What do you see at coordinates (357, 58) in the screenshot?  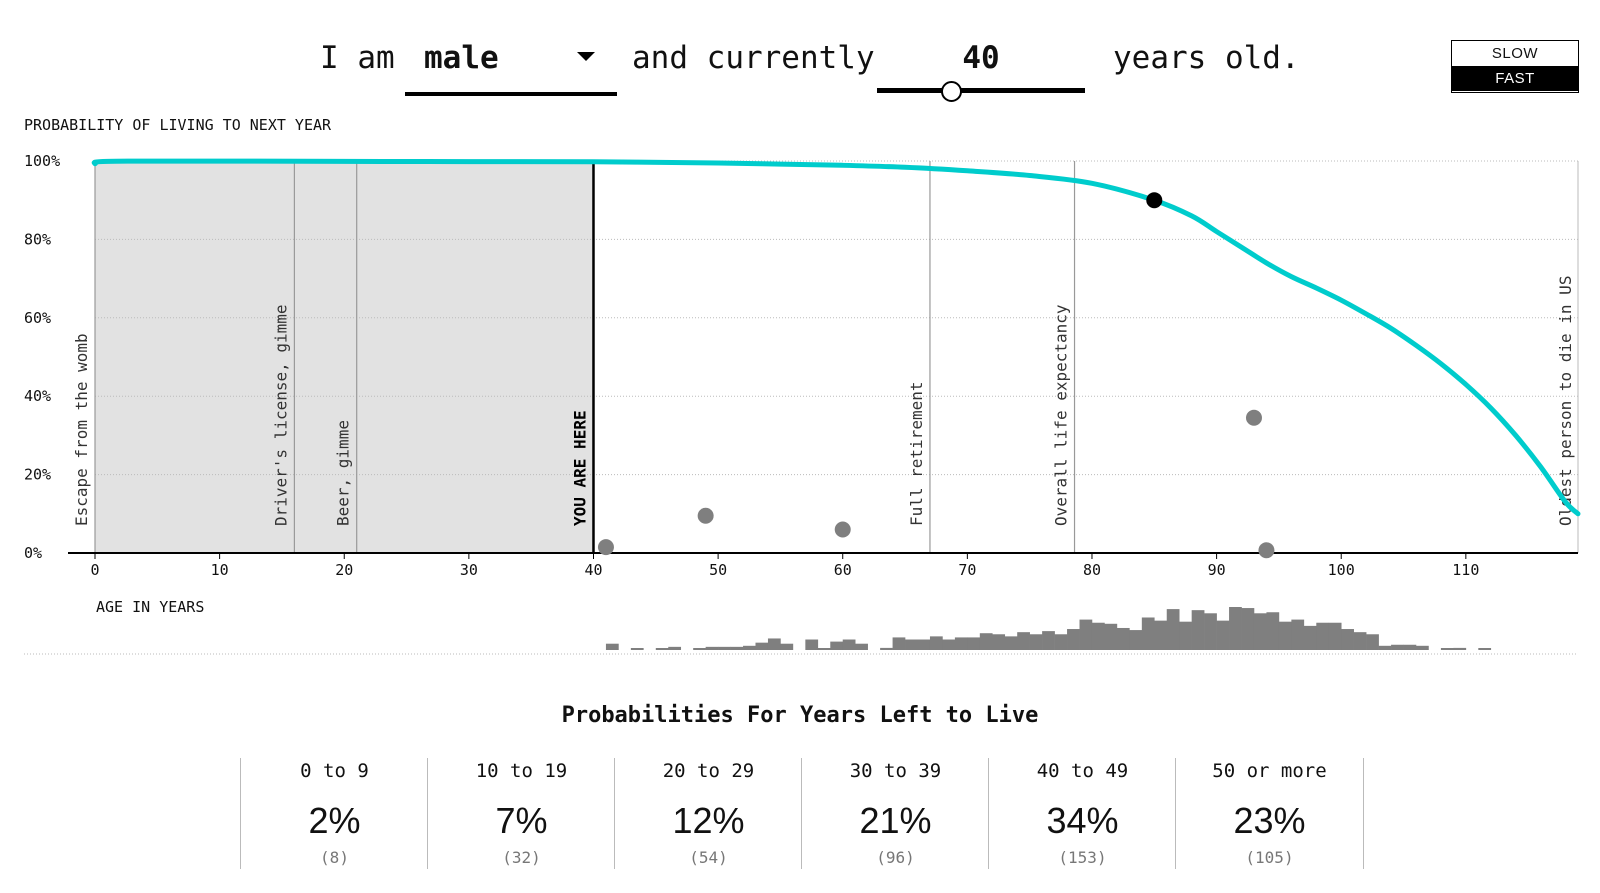 I see `sentence-prefix: I am` at bounding box center [357, 58].